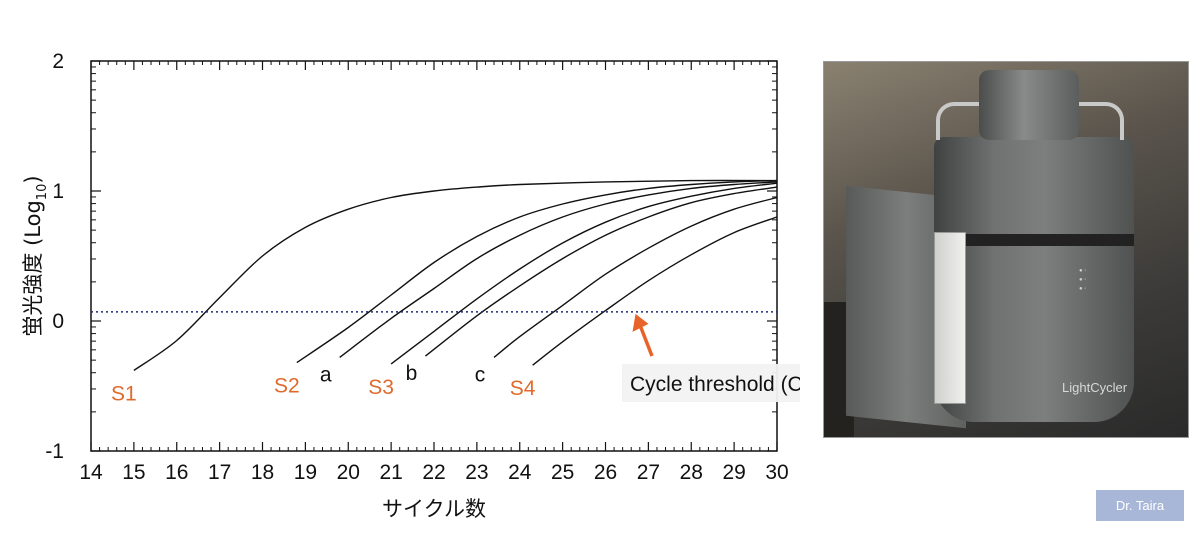 The height and width of the screenshot is (560, 1200). Describe the element at coordinates (1034, 240) in the screenshot. I see `photo-band` at that location.